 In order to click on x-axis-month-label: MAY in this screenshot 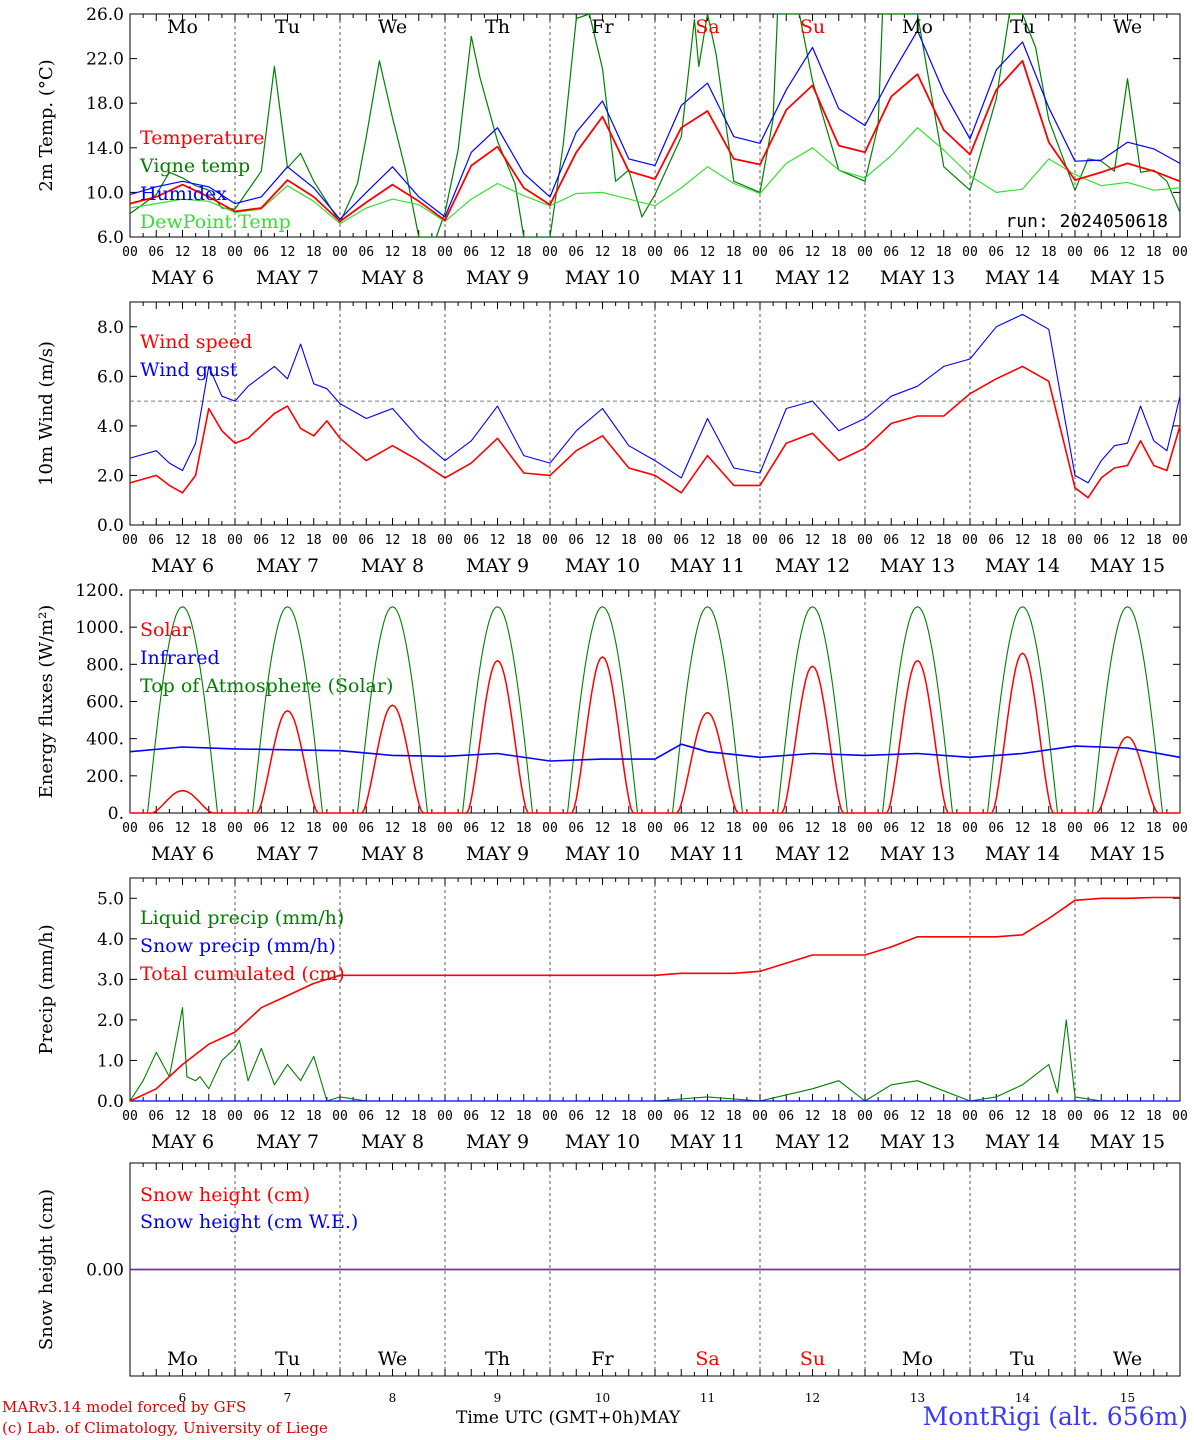, I will do `click(660, 1418)`.